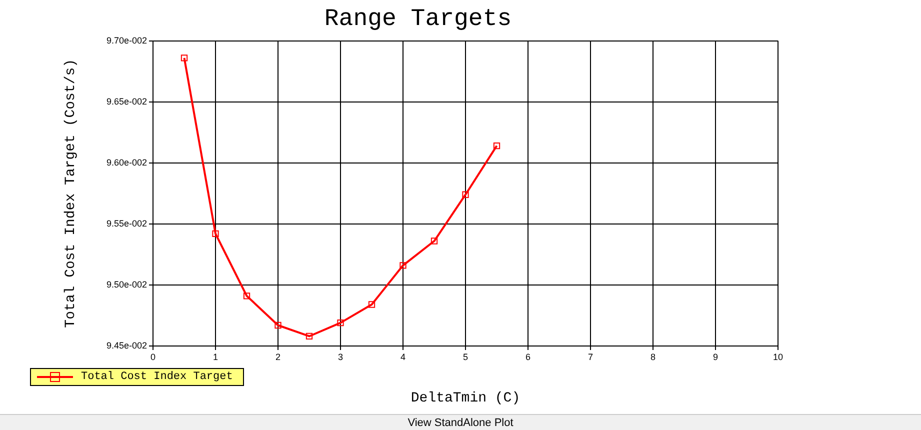 The image size is (921, 430). Describe the element at coordinates (71, 193) in the screenshot. I see `y-axis-title: Total Cost Index Target (Cost/s)` at that location.